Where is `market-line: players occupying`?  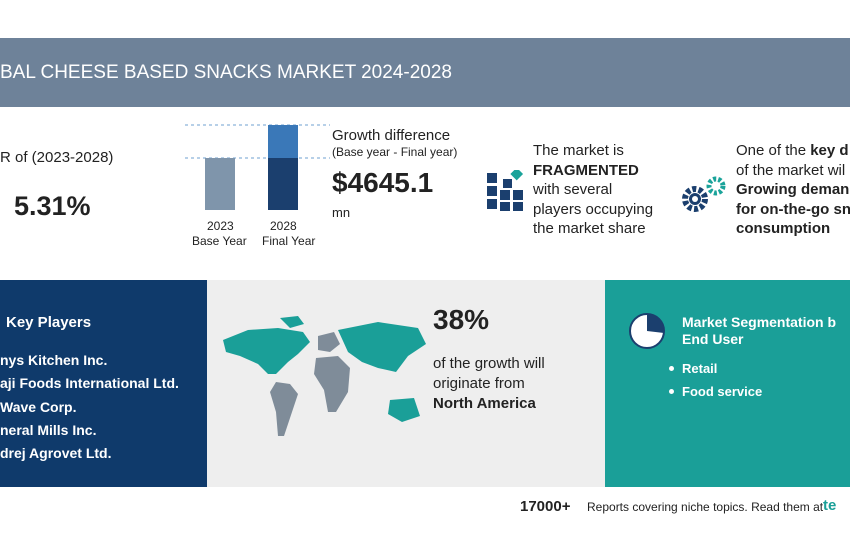
market-line: players occupying is located at coordinates (593, 209).